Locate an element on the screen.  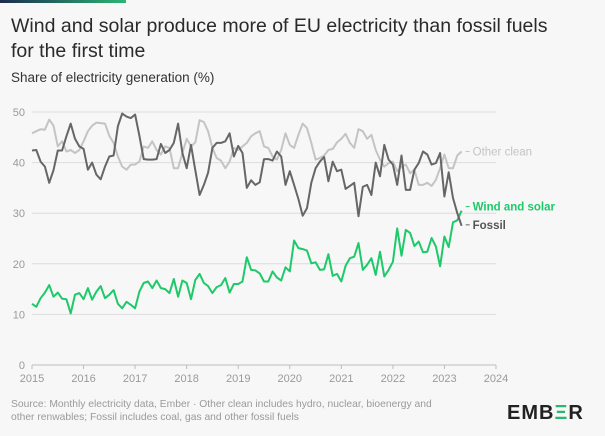
x-tick-label: 2015 is located at coordinates (32, 379).